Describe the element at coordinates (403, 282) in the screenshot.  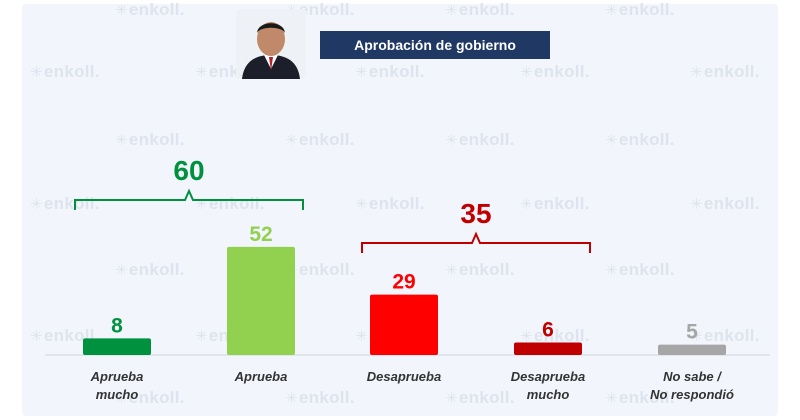
I see `bar-value-label: 29` at that location.